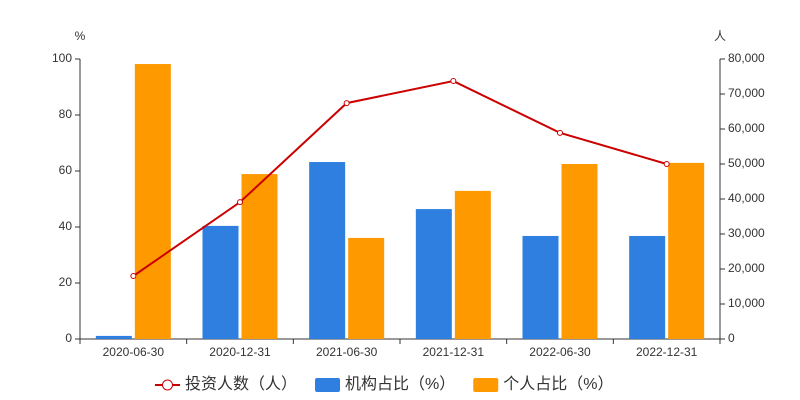  Describe the element at coordinates (66, 170) in the screenshot. I see `y-tick-label: 60` at that location.